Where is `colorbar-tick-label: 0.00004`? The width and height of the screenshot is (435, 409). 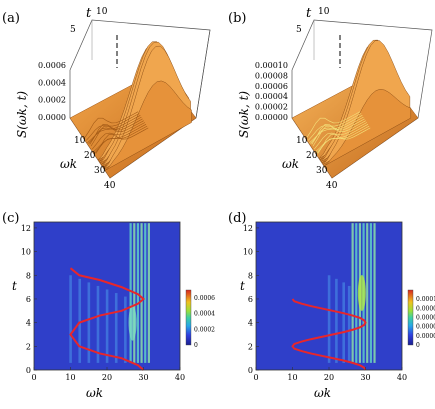
colorbar-tick-label: 0.00004 is located at coordinates (425, 327).